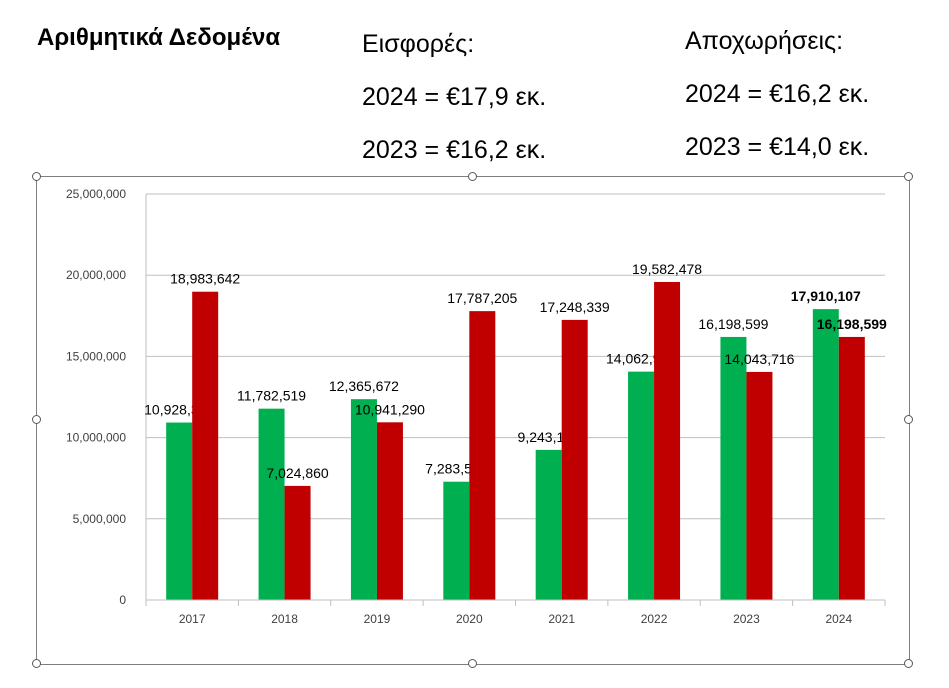 This screenshot has height=688, width=949. Describe the element at coordinates (454, 97) in the screenshot. I see `contributions-2024: 2024 = €17,9 εκ.` at that location.